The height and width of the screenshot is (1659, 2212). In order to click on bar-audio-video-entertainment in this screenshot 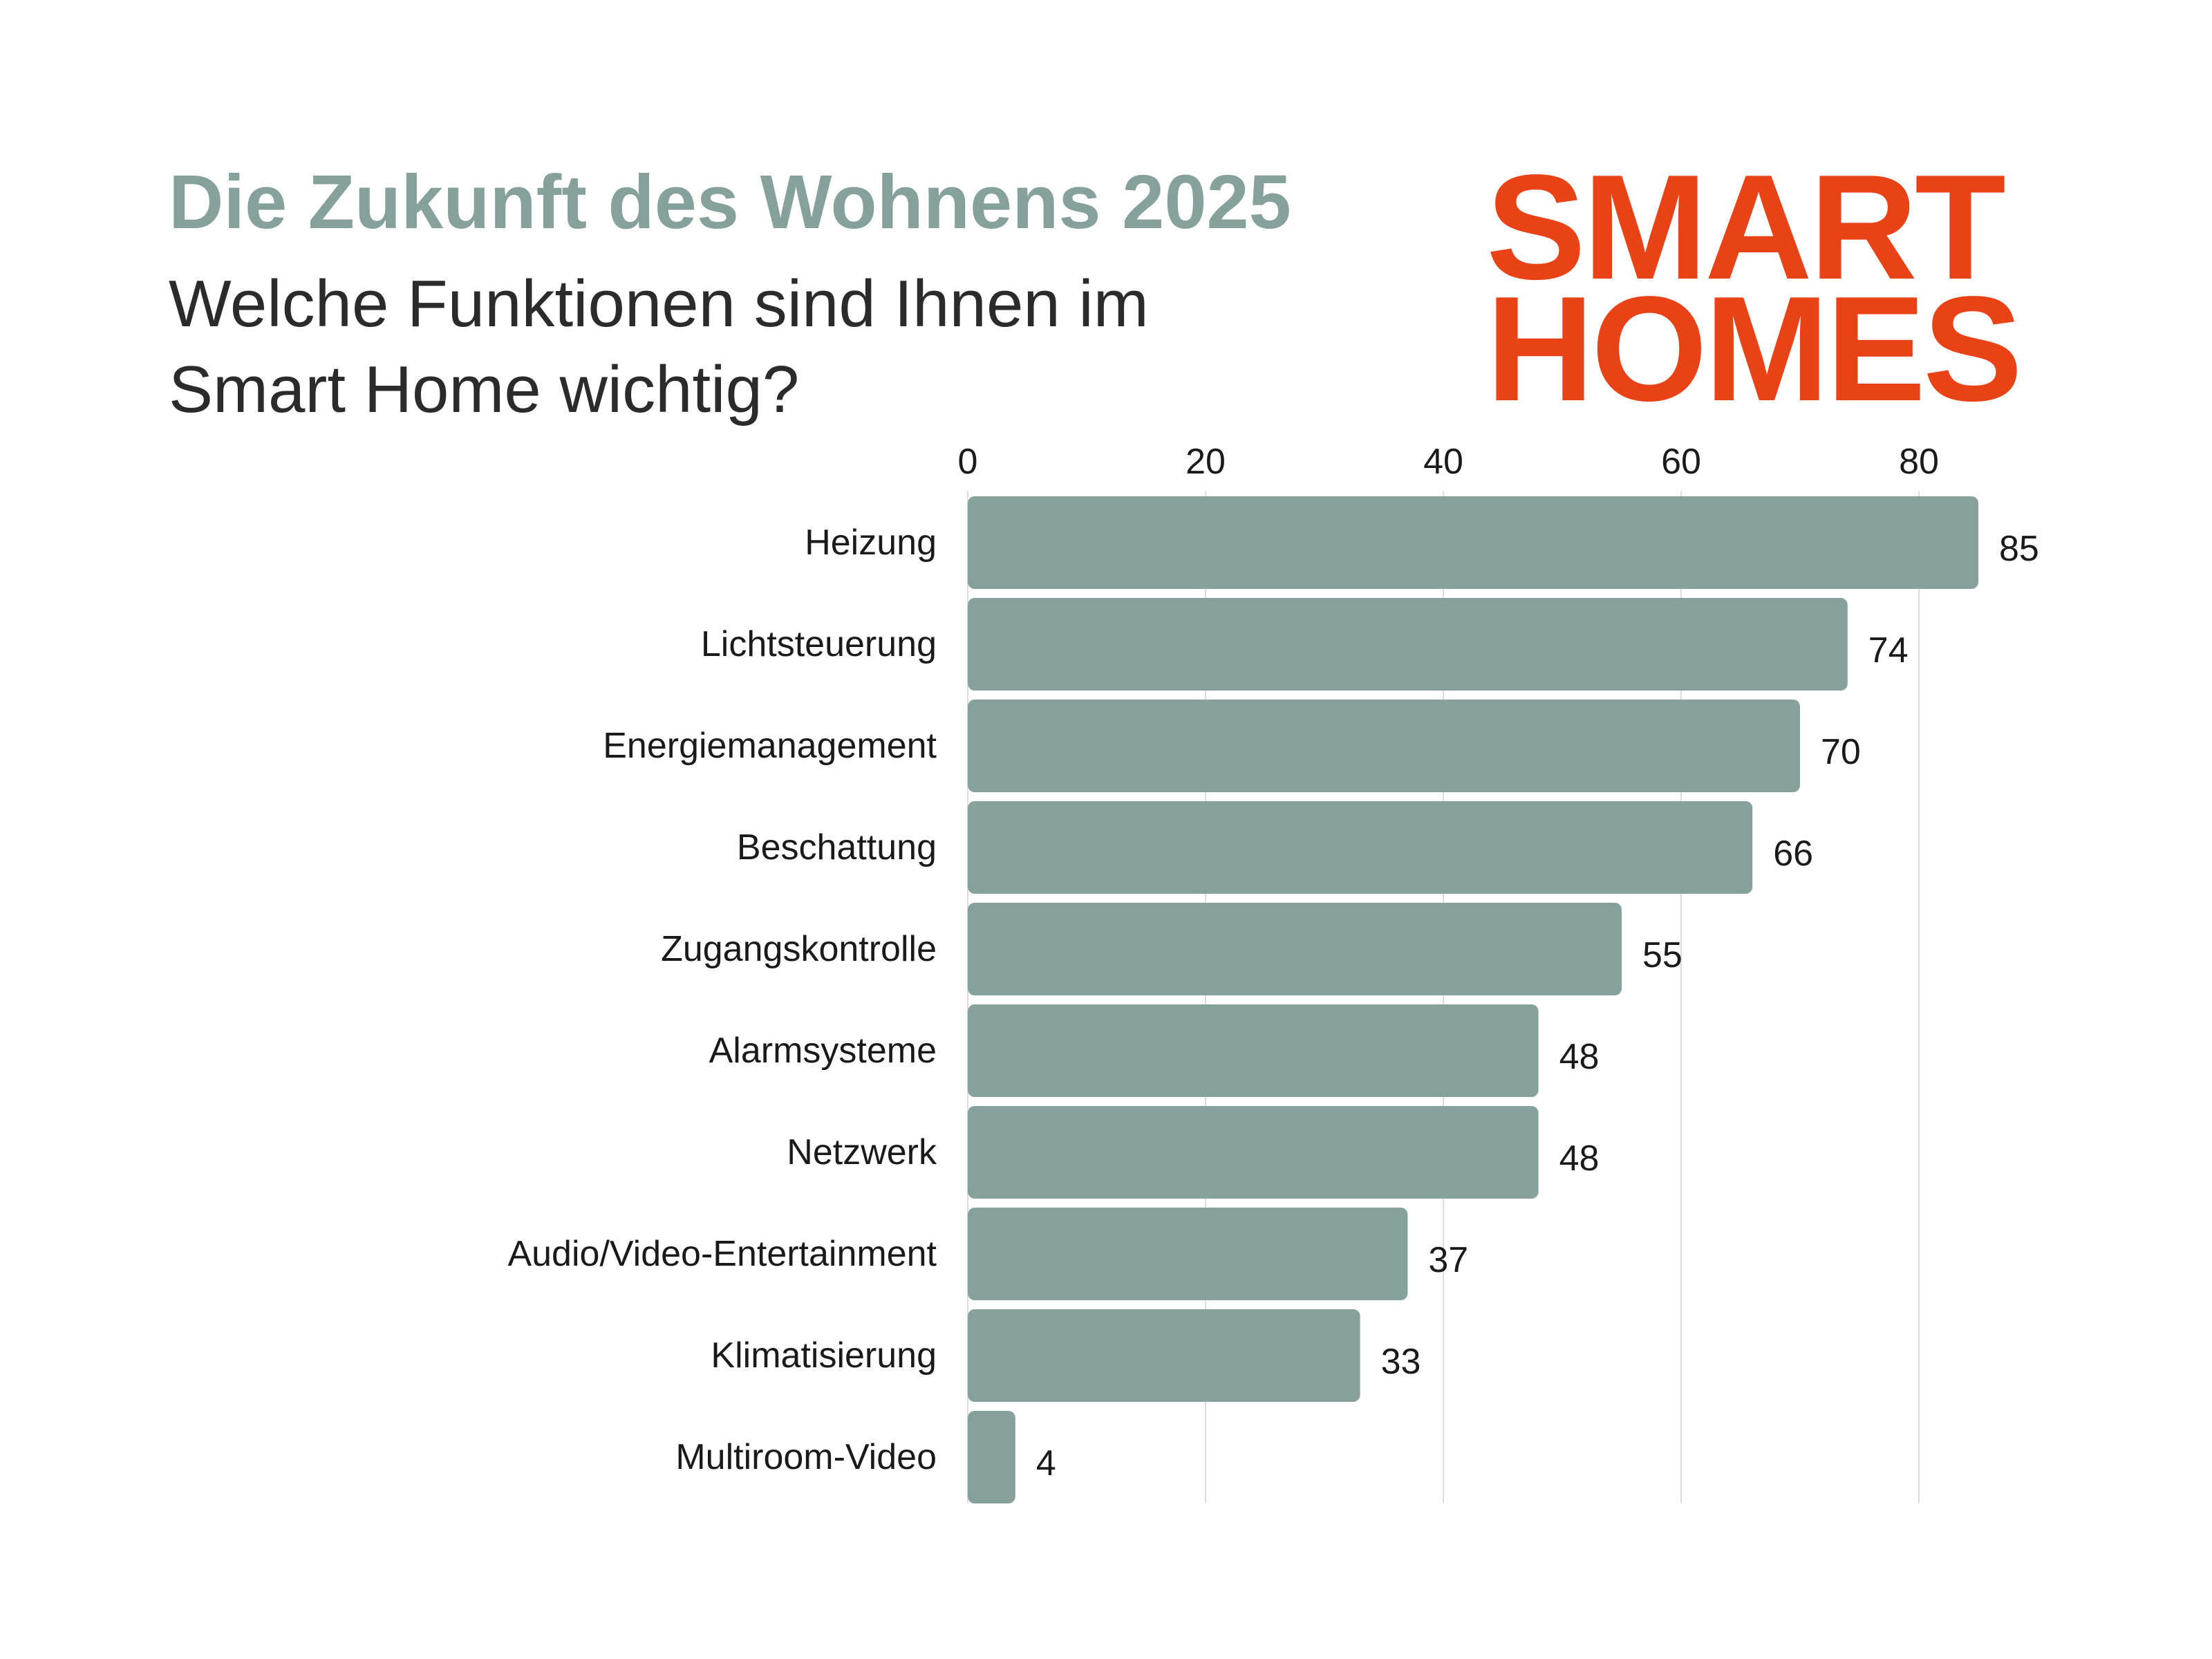, I will do `click(1188, 1254)`.